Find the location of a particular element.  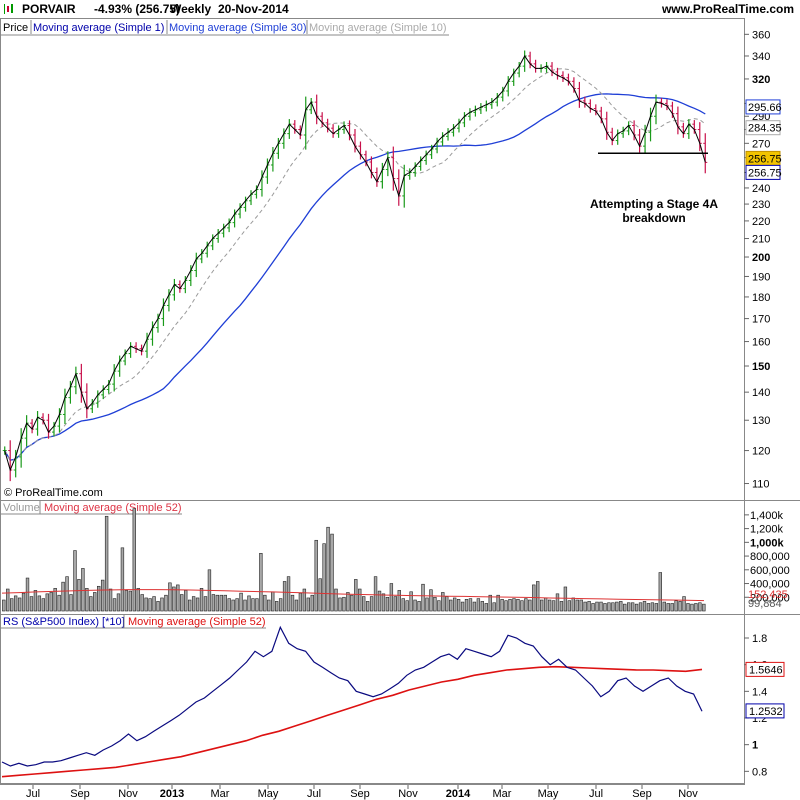

chart-icon is located at coordinates (10, 9).